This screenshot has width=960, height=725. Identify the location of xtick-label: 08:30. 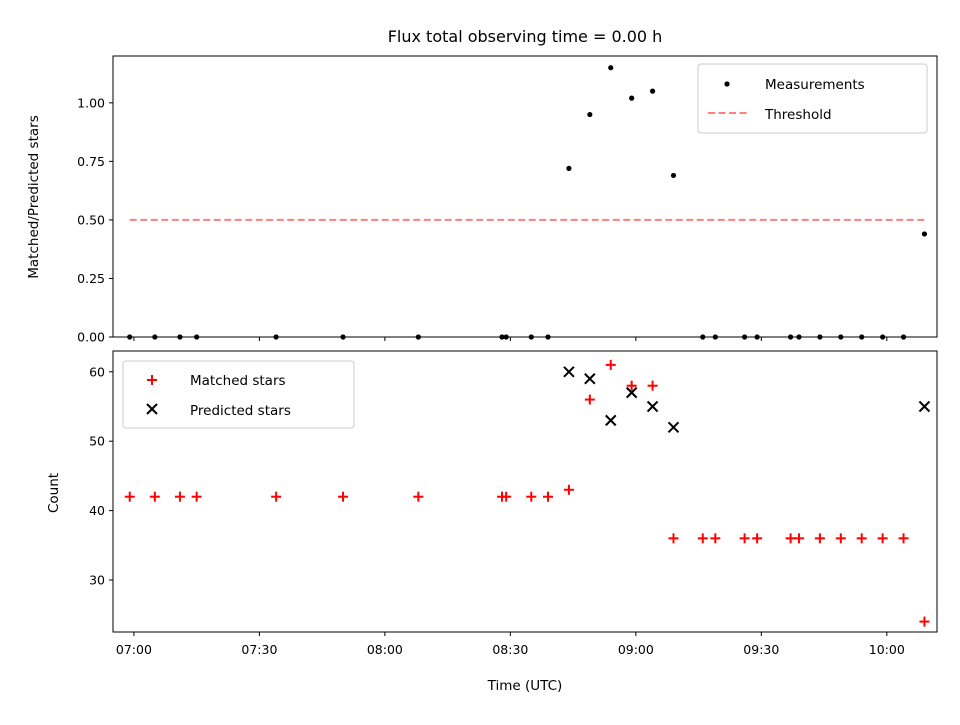
(510, 649).